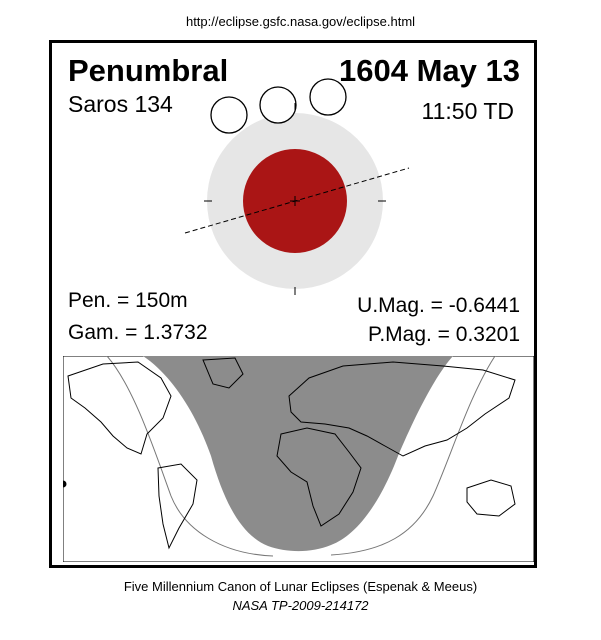 Image resolution: width=601 pixels, height=640 pixels. What do you see at coordinates (177, 506) in the screenshot?
I see `landmass-south-america` at bounding box center [177, 506].